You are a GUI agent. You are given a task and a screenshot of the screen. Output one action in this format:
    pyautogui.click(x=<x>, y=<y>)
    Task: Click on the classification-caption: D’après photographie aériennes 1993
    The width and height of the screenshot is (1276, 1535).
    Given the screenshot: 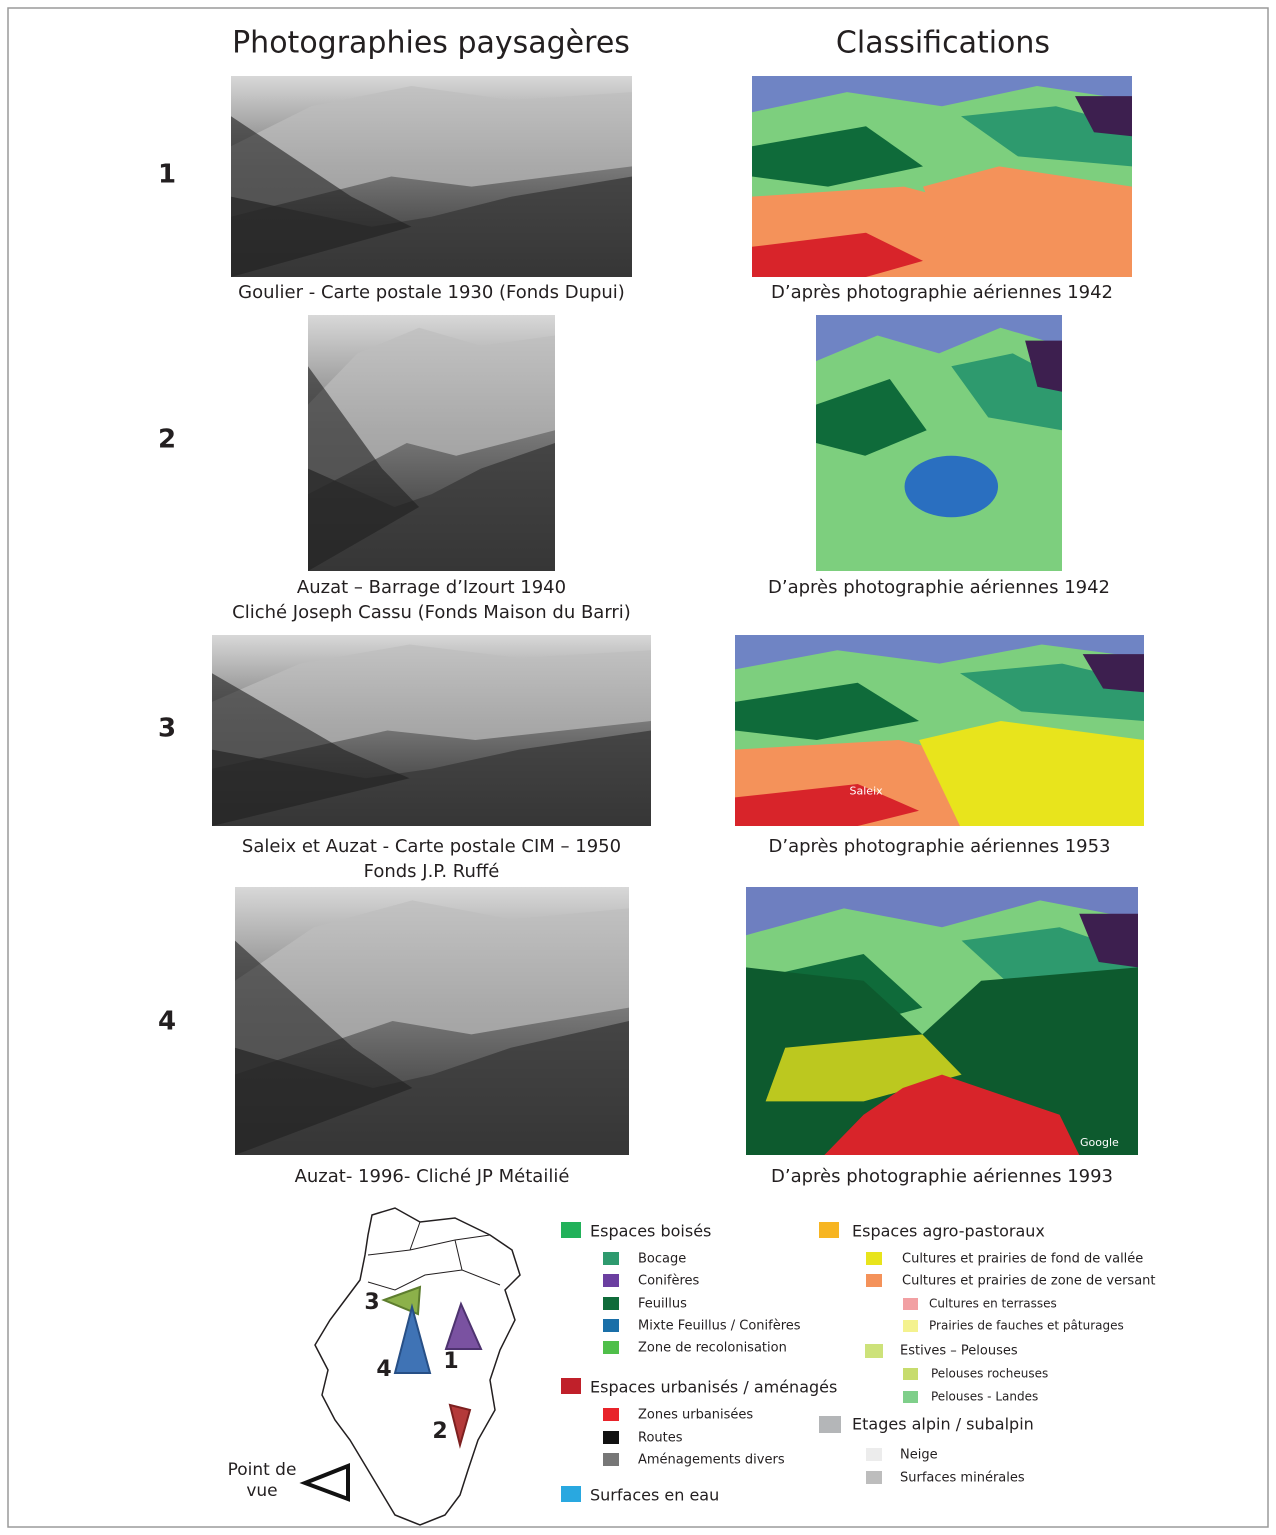 What is the action you would take?
    pyautogui.click(x=942, y=1176)
    